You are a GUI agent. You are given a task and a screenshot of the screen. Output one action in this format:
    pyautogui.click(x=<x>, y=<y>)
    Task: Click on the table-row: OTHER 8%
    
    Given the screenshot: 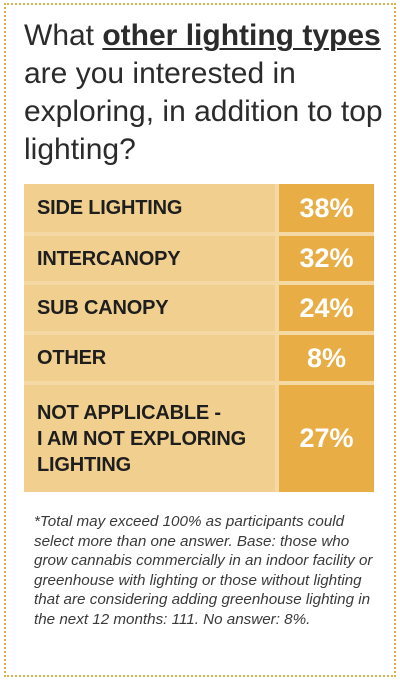 What is the action you would take?
    pyautogui.click(x=199, y=358)
    